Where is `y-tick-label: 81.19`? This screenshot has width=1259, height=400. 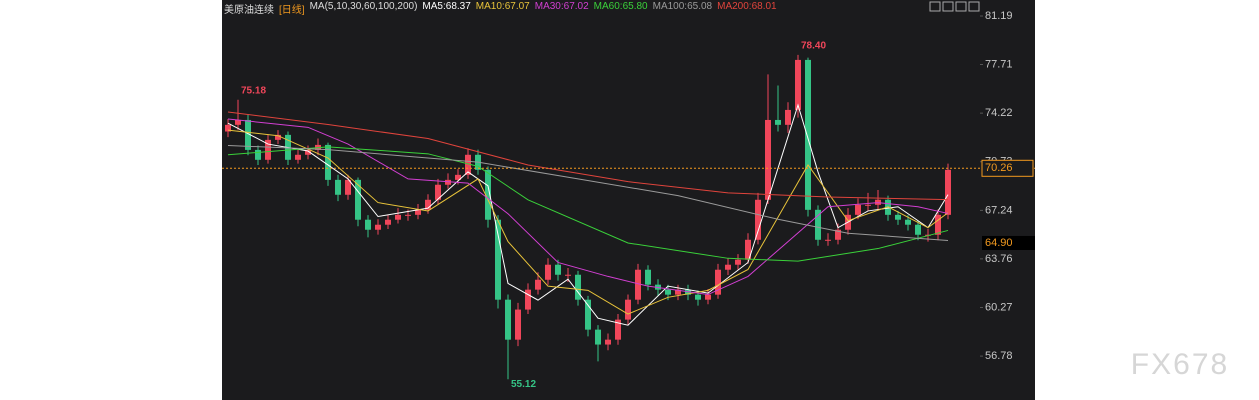 y-tick-label: 81.19 is located at coordinates (999, 16).